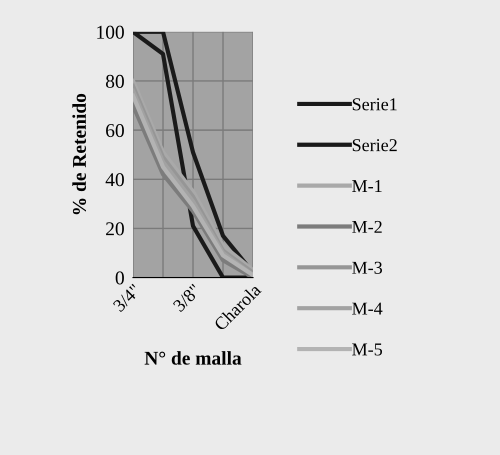 The image size is (500, 455). Describe the element at coordinates (187, 298) in the screenshot. I see `x-tick-label: 3/8"` at that location.